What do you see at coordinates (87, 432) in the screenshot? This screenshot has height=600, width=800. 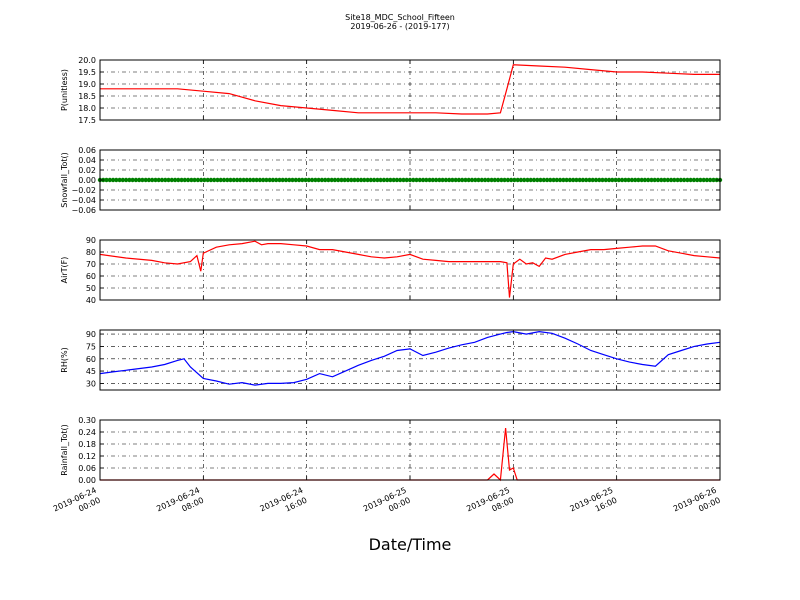 I see `y-tick-label-4-4: 0.24` at bounding box center [87, 432].